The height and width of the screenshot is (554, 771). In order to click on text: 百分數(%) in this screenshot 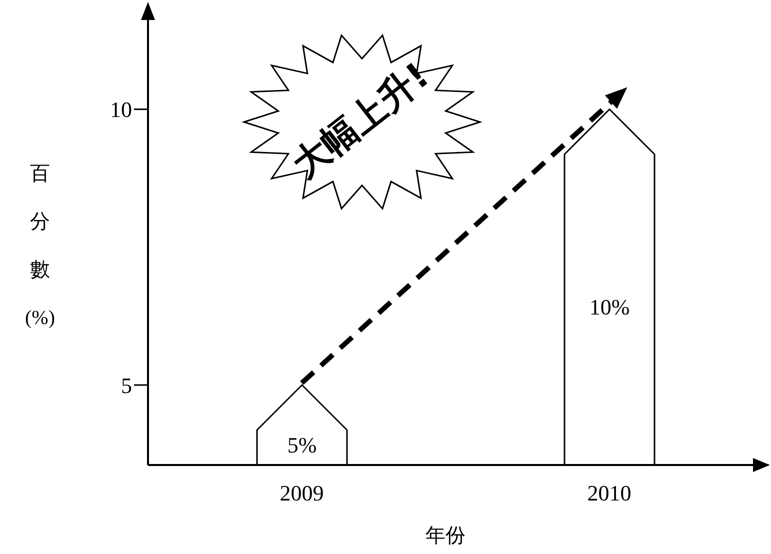, I will do `click(40, 246)`.